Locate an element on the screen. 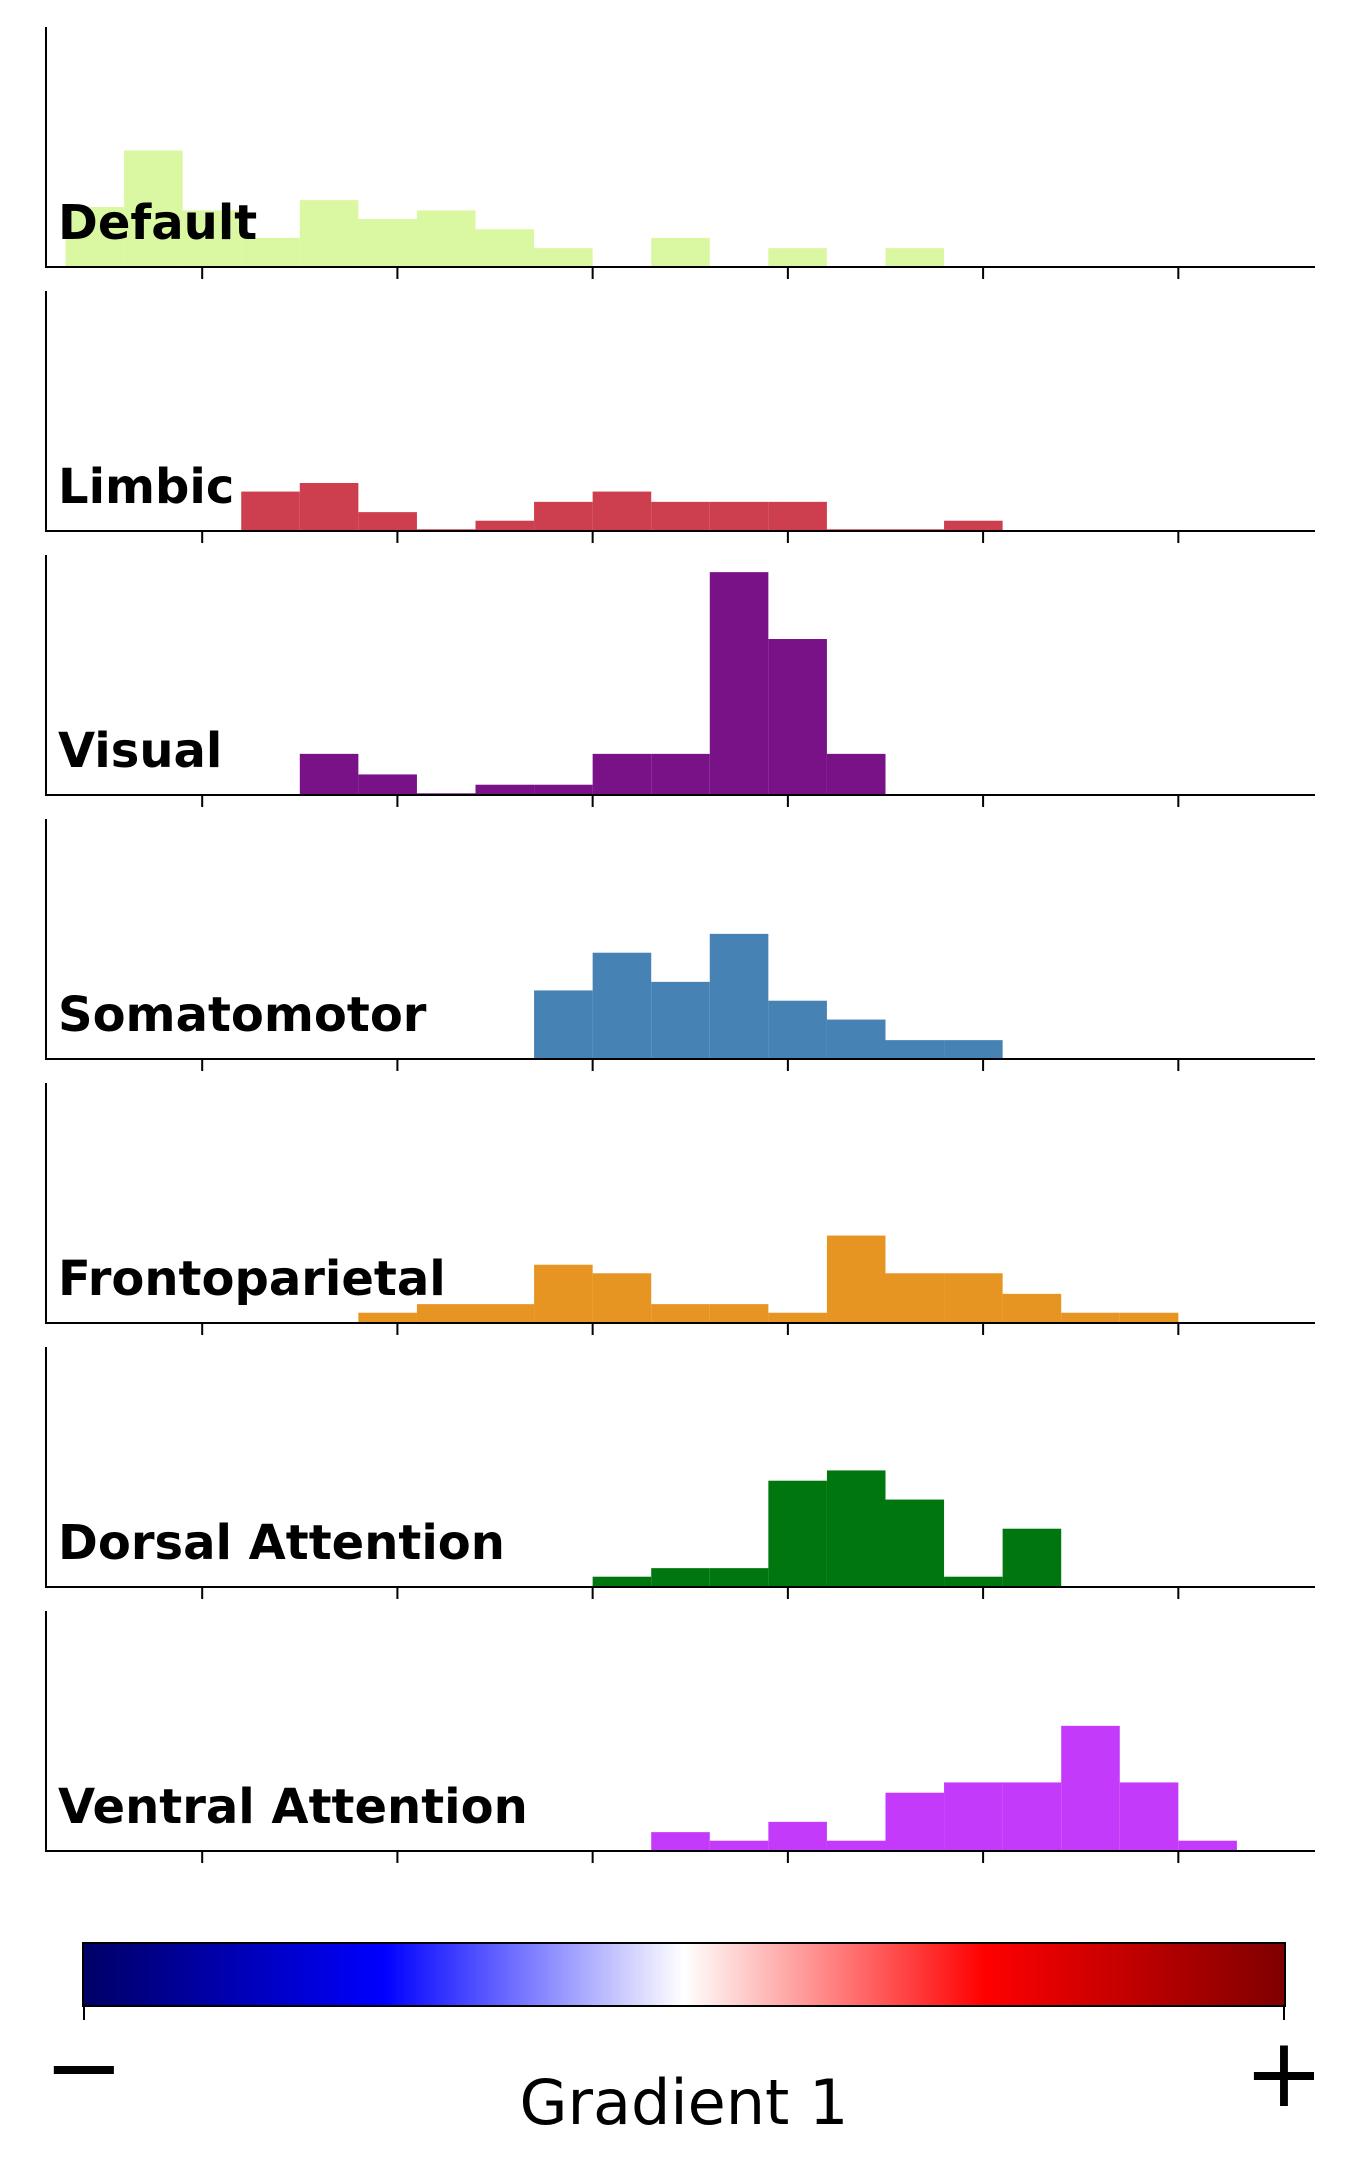 The width and height of the screenshot is (1349, 2170). x-axis-label: Gradient 1 is located at coordinates (683, 2102).